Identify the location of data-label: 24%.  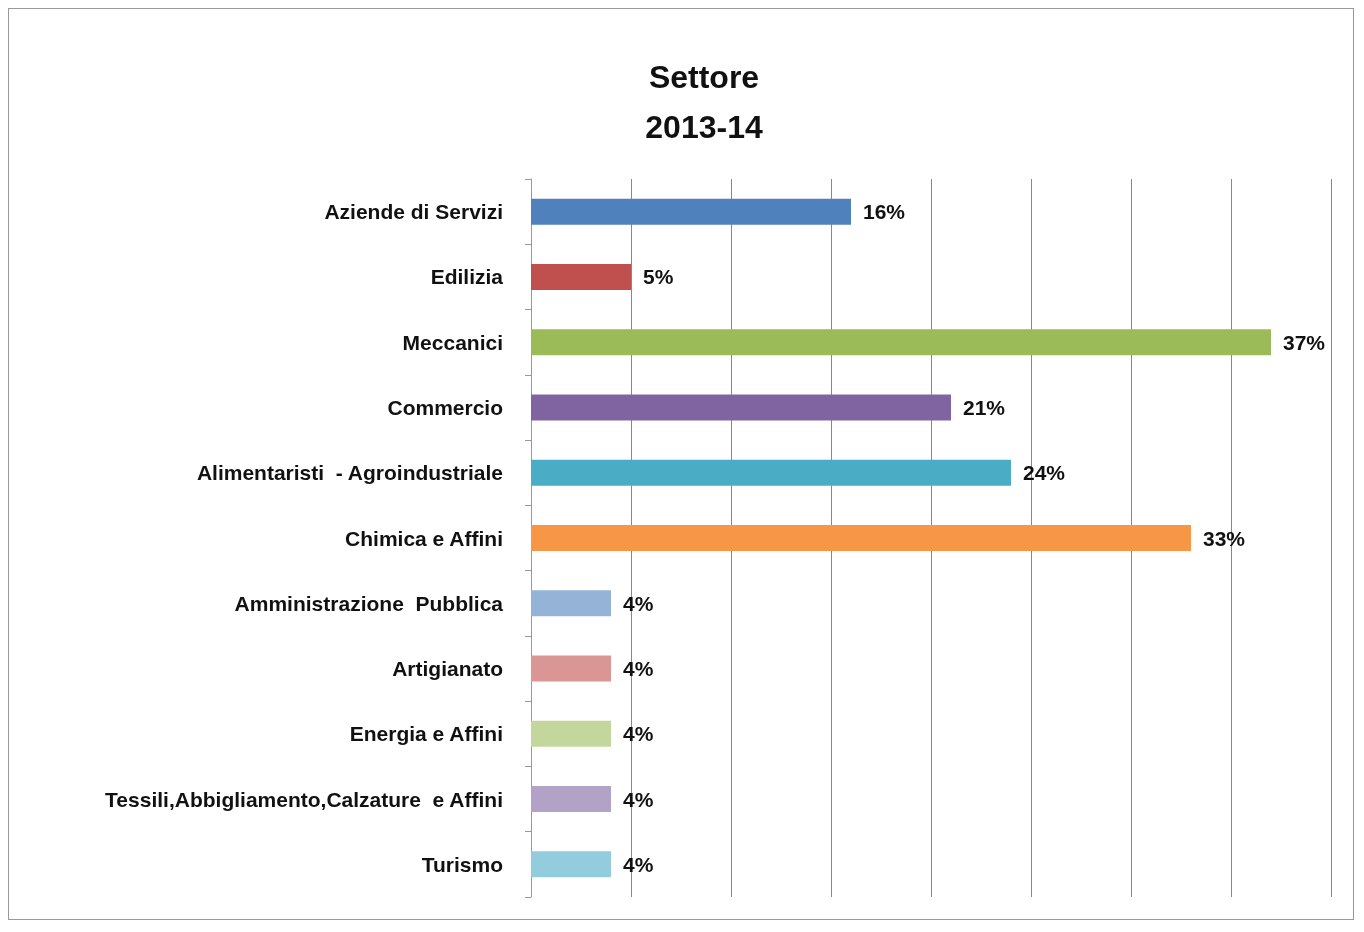
(1044, 473).